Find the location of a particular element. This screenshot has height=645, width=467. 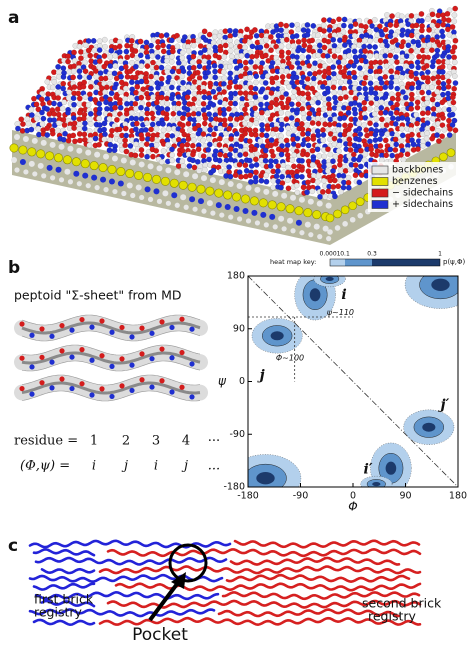

y-tick-label: -180 is located at coordinates (234, 487).